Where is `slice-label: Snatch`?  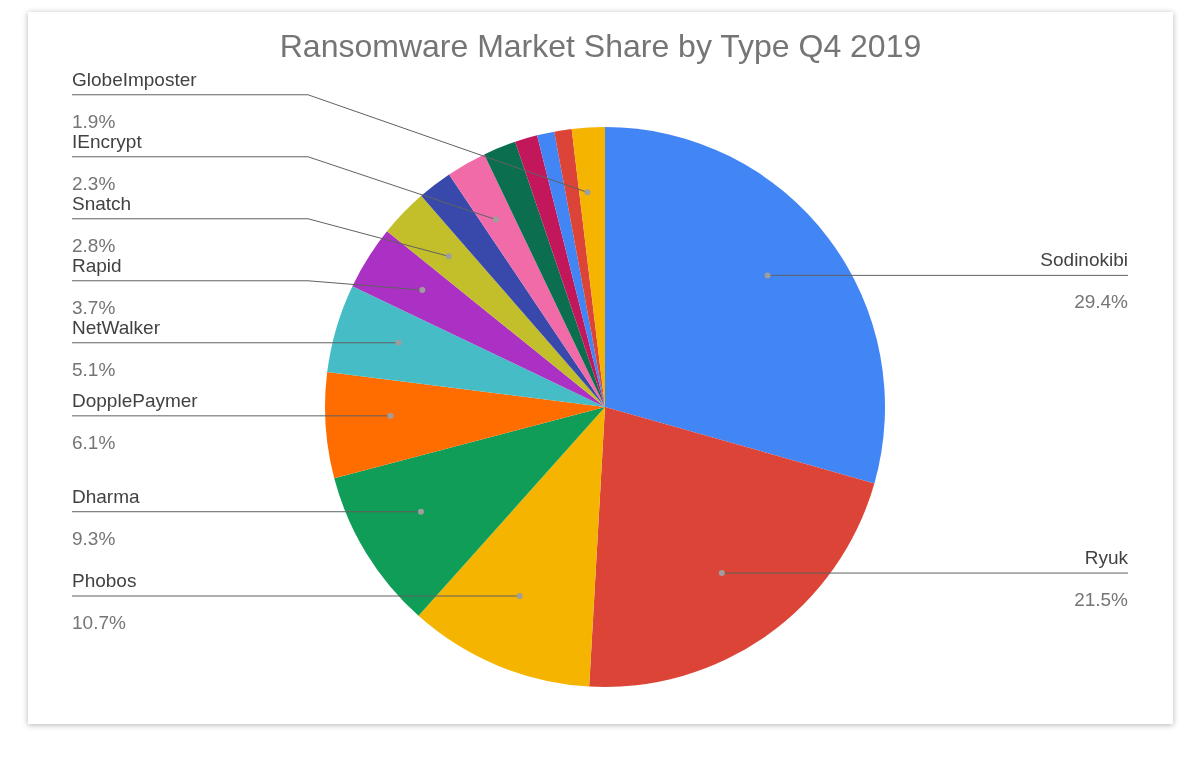
slice-label: Snatch is located at coordinates (102, 203).